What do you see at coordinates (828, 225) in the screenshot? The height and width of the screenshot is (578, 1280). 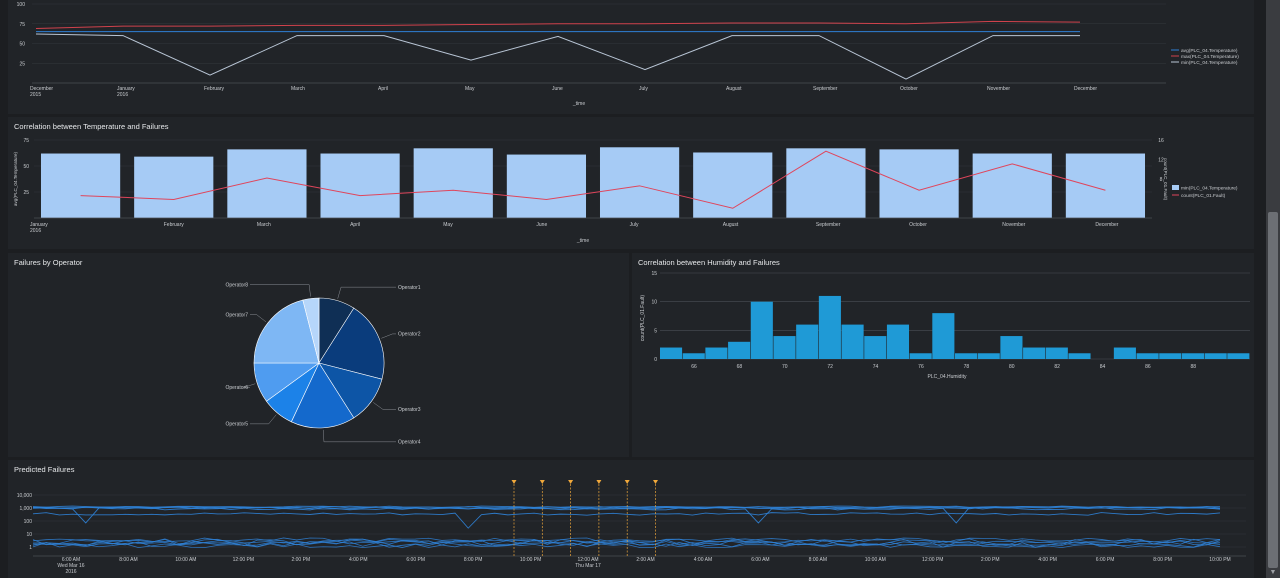 I see `x-tick-label: September` at bounding box center [828, 225].